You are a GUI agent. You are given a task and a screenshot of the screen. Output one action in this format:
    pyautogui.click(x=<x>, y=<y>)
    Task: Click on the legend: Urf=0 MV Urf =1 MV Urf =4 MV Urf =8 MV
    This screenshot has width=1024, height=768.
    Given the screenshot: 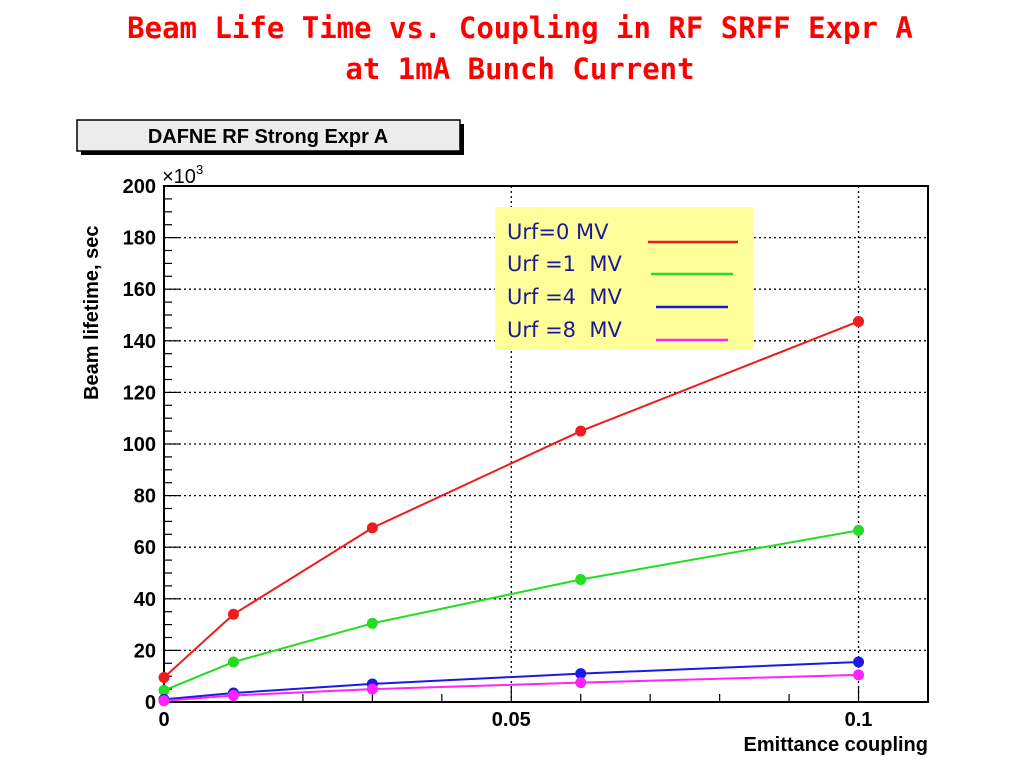 What is the action you would take?
    pyautogui.click(x=624, y=278)
    